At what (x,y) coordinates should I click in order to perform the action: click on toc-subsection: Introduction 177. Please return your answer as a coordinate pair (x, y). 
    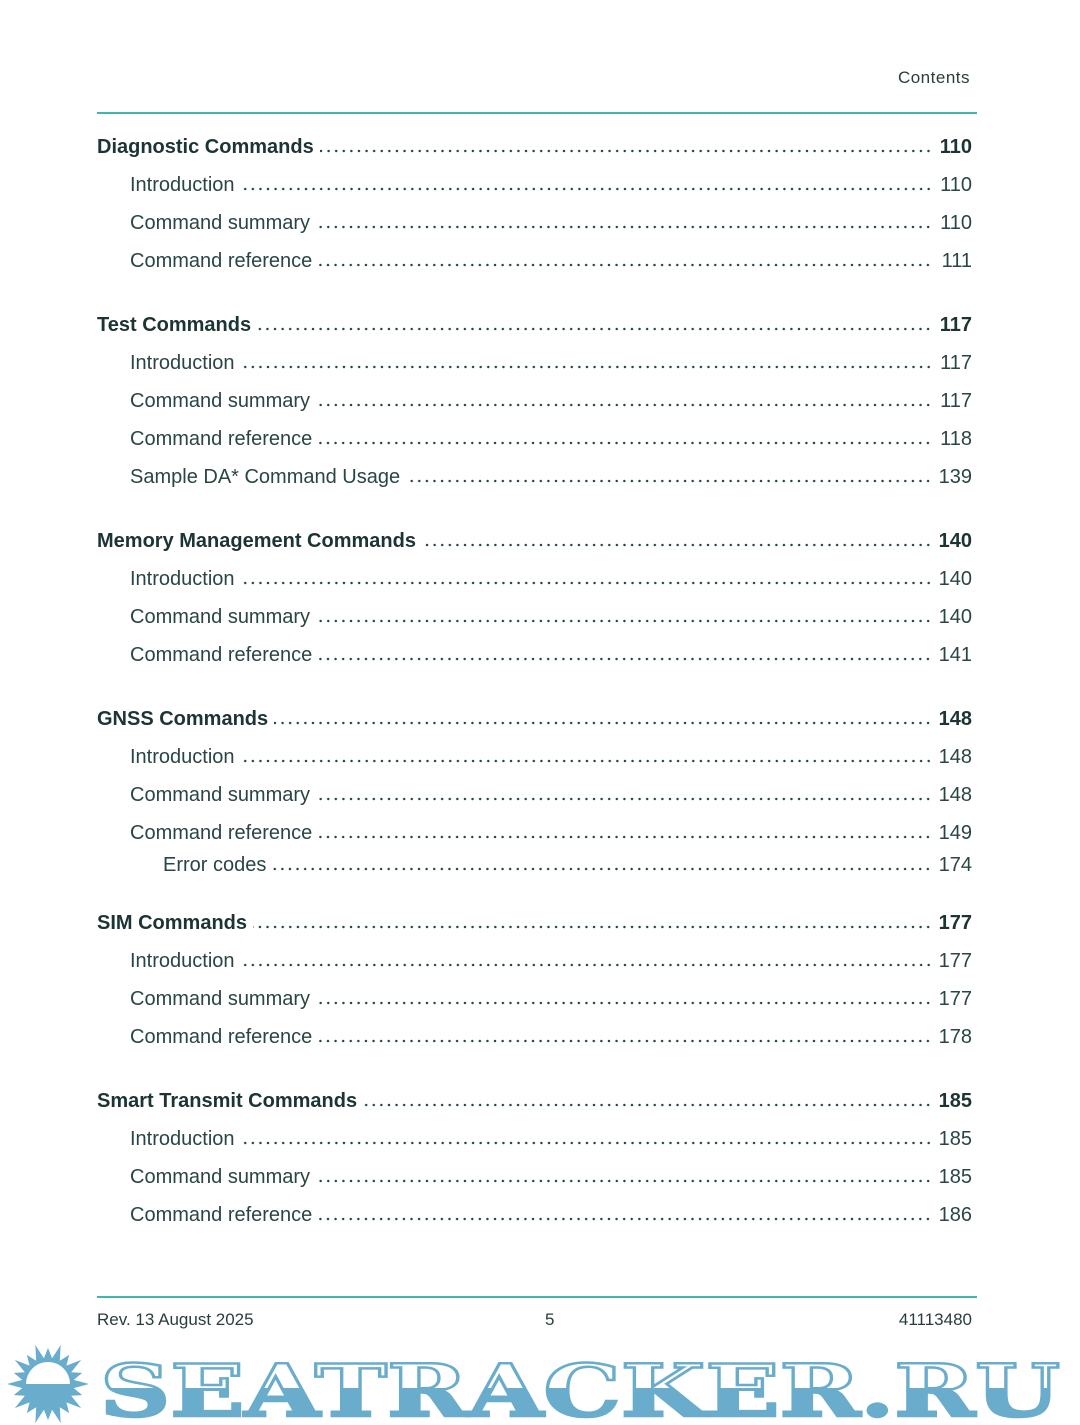
    Looking at the image, I should click on (534, 969).